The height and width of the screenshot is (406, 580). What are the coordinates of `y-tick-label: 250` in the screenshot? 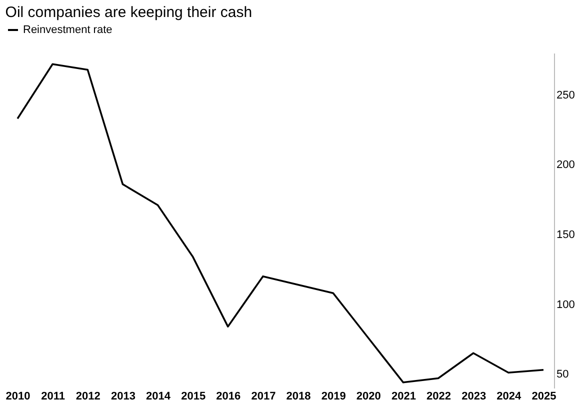 It's located at (565, 95).